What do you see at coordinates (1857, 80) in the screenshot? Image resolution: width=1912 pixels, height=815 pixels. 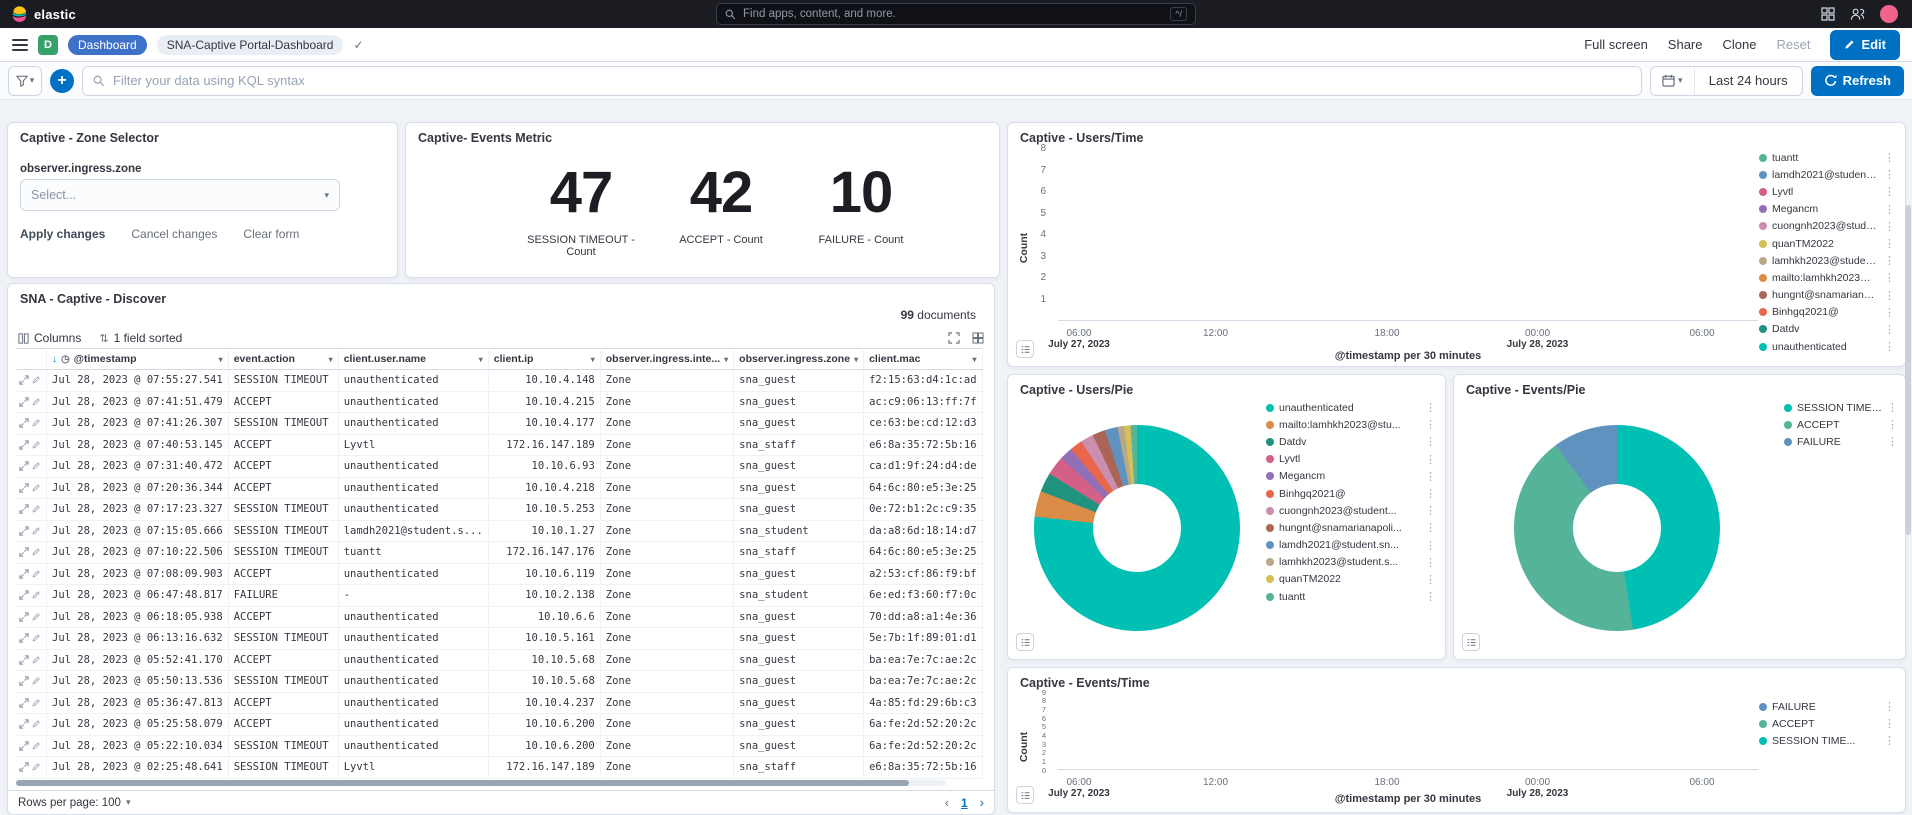 I see `refresh-button: Refresh` at bounding box center [1857, 80].